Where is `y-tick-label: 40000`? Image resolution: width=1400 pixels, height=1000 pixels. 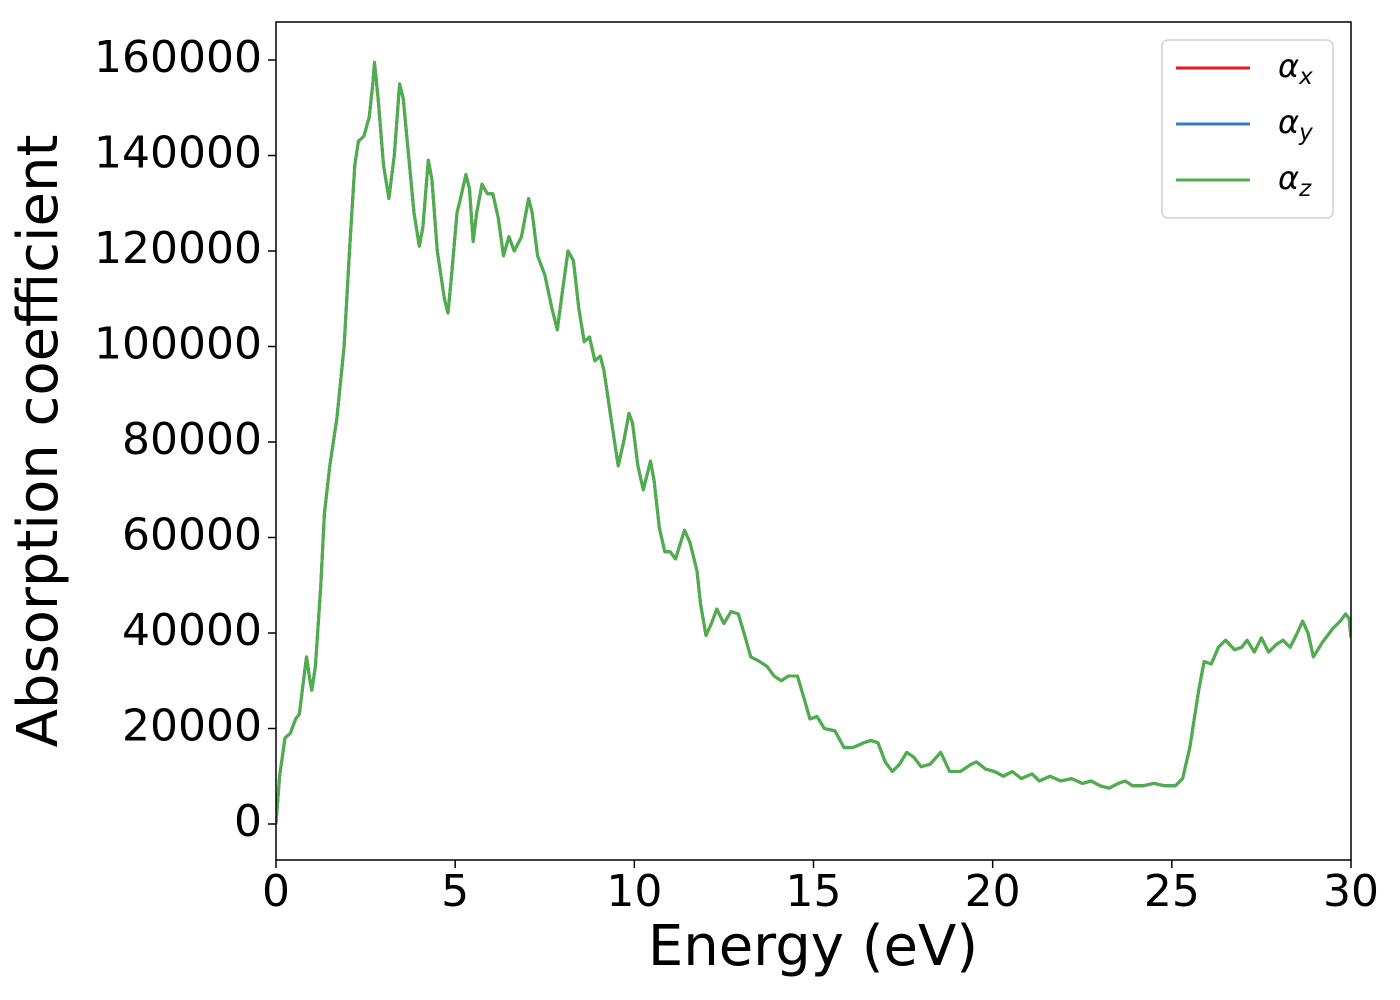
y-tick-label: 40000 is located at coordinates (192, 630).